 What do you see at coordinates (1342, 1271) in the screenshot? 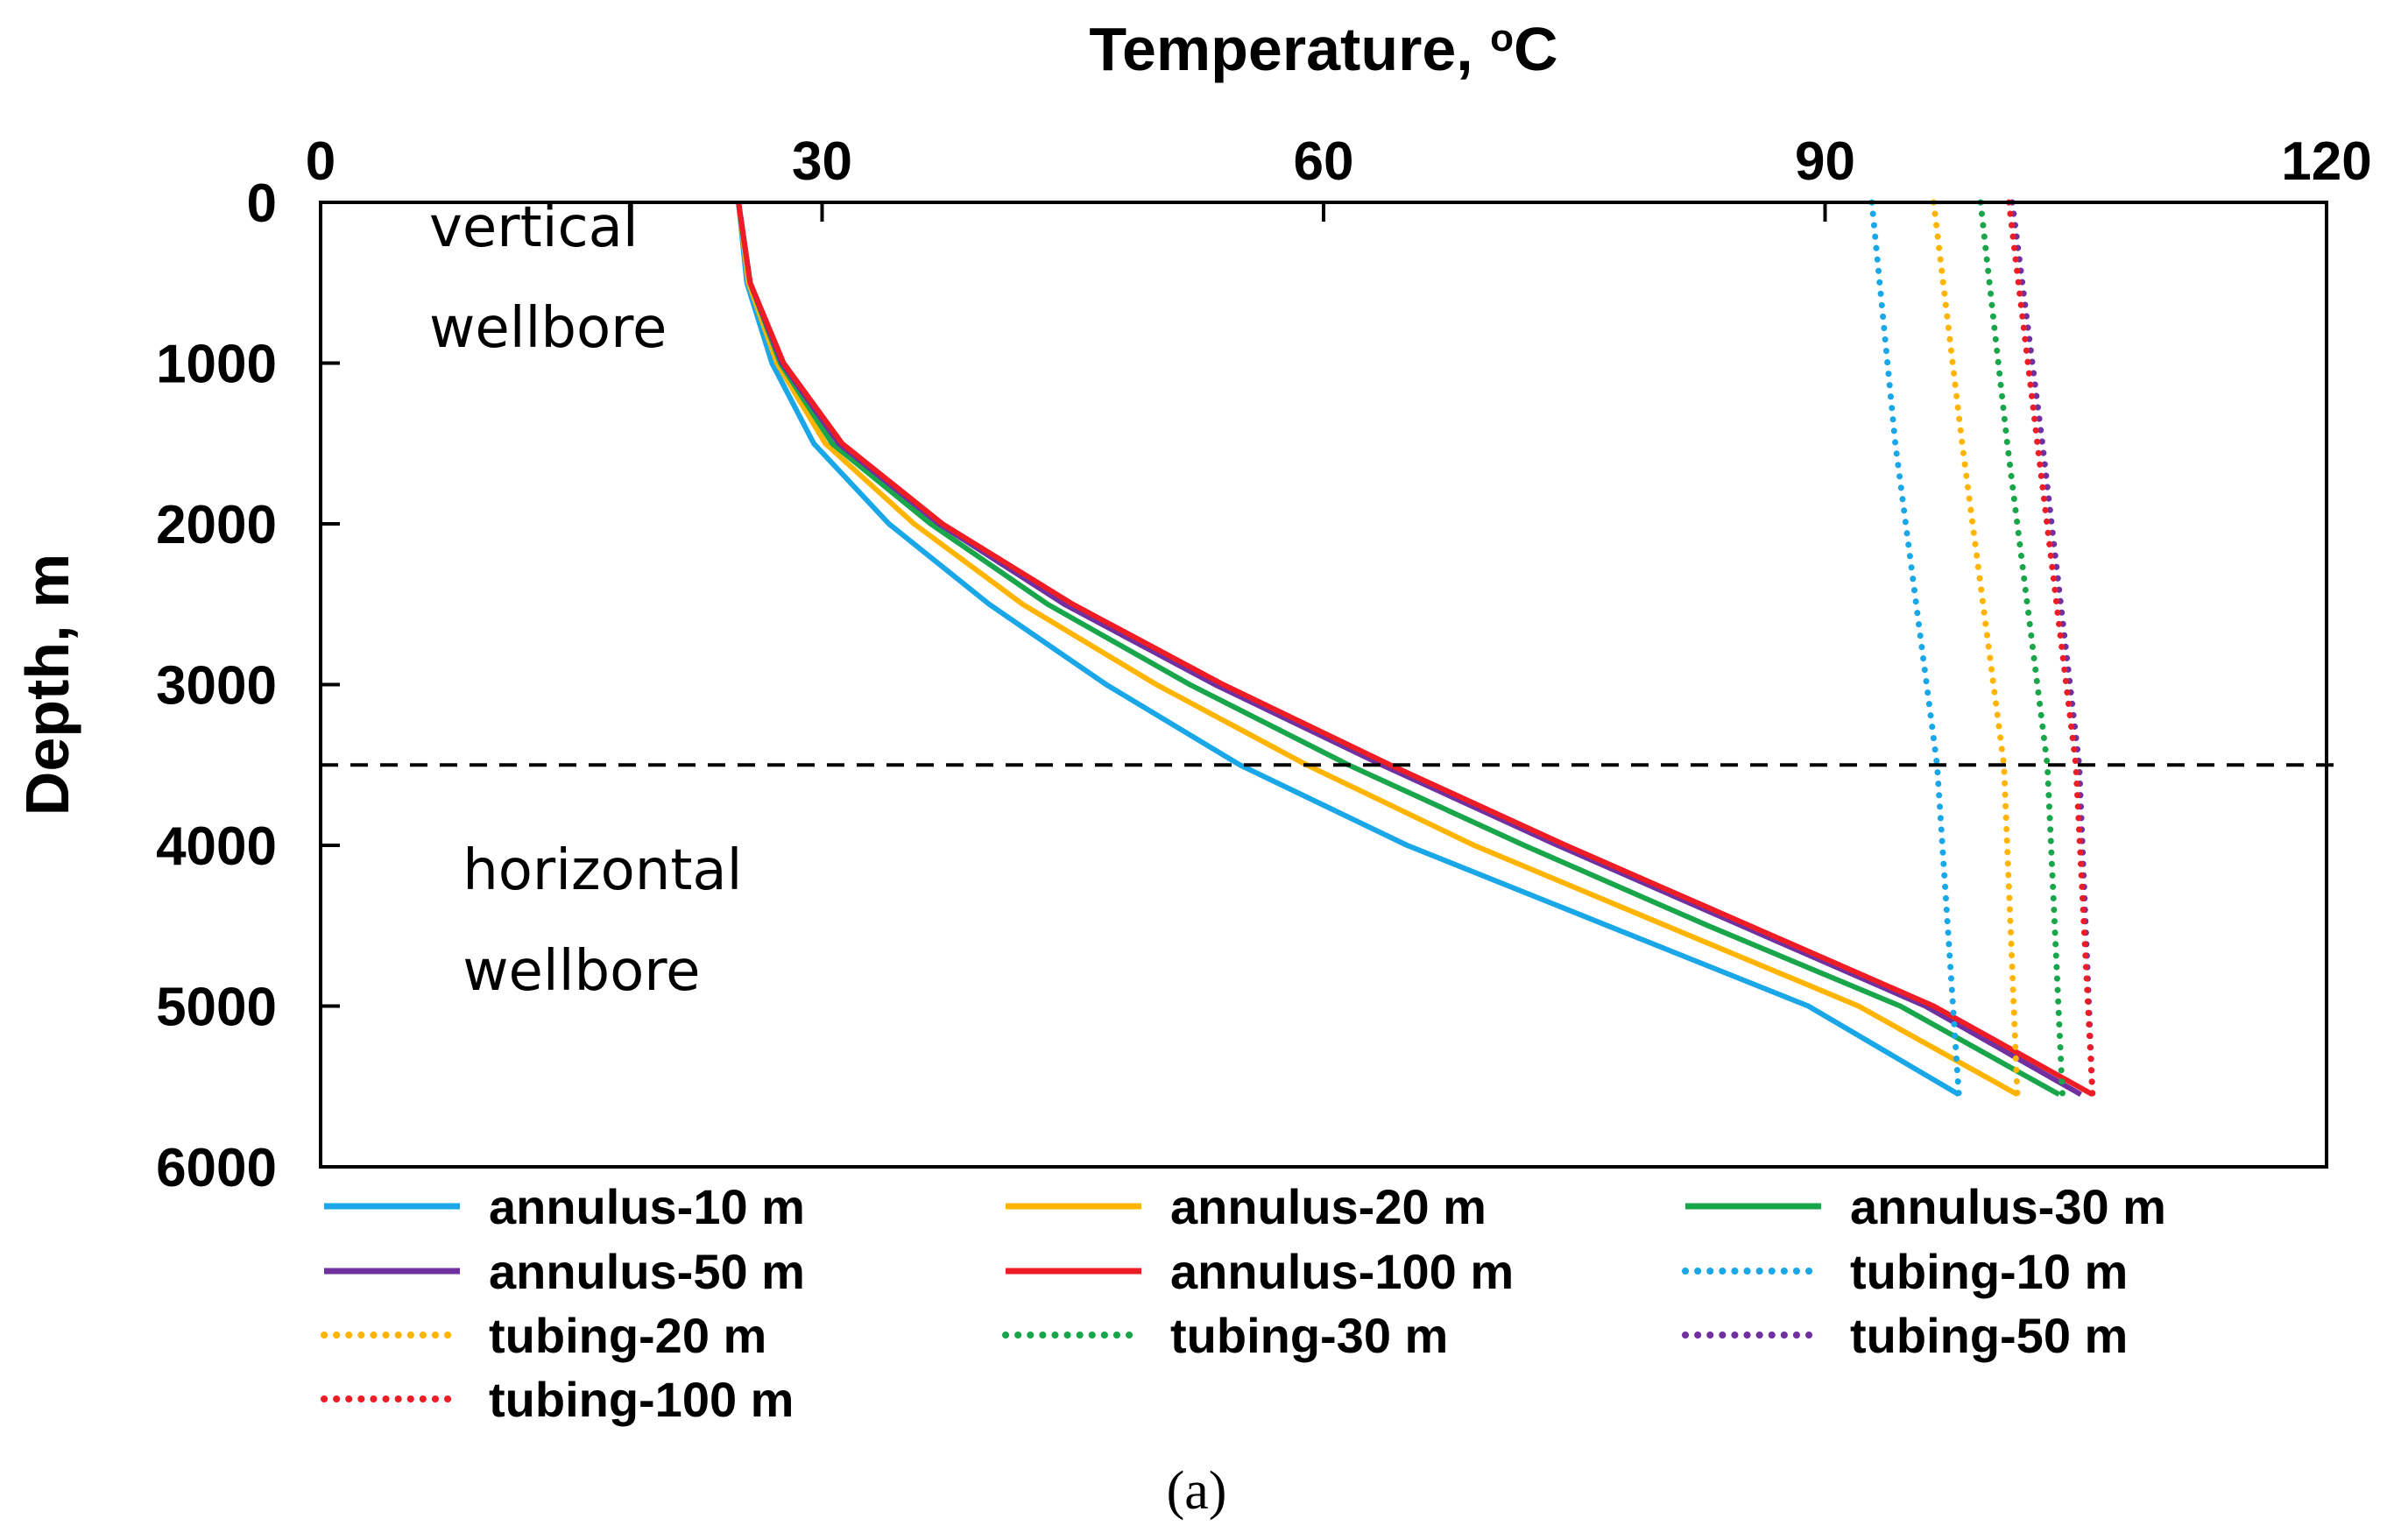
I see `legend-label: annulus-100 m` at bounding box center [1342, 1271].